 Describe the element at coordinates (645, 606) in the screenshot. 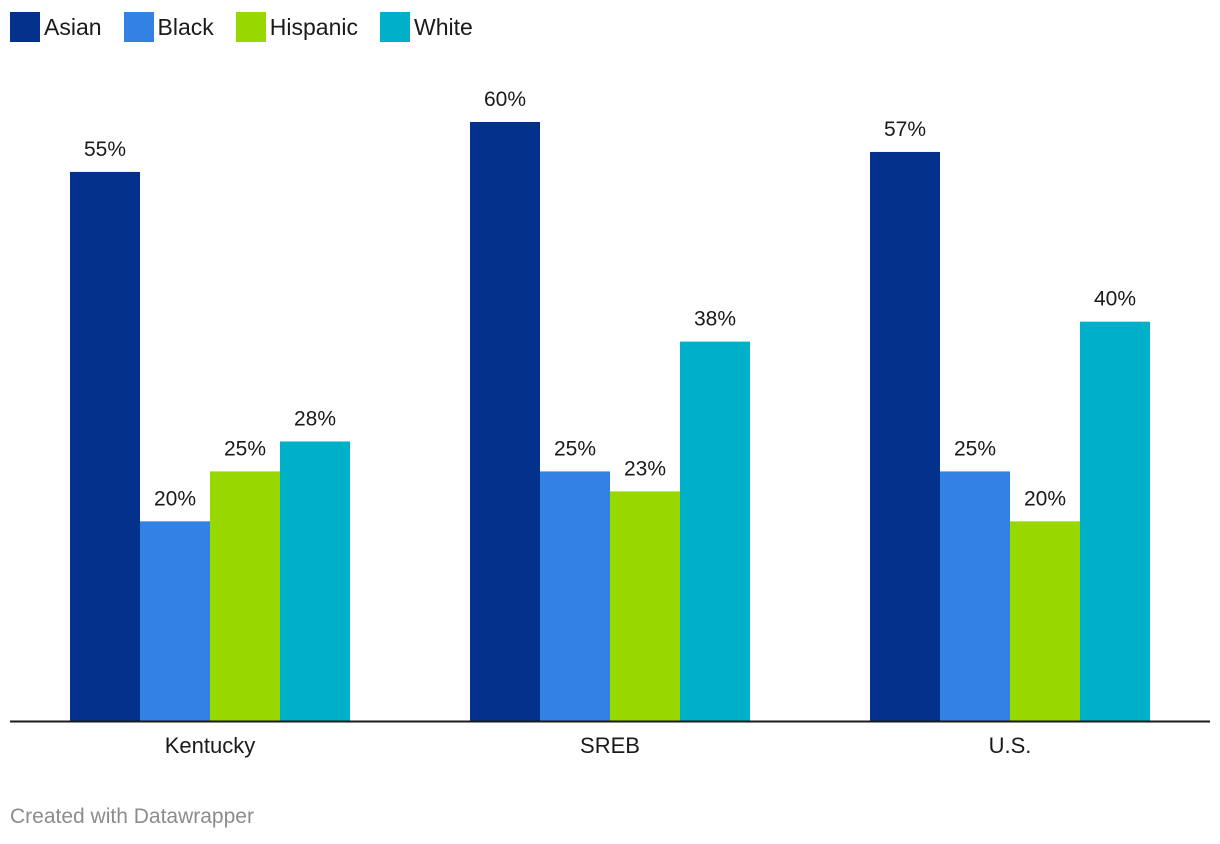

I see `bar-sreb-hispanic` at that location.